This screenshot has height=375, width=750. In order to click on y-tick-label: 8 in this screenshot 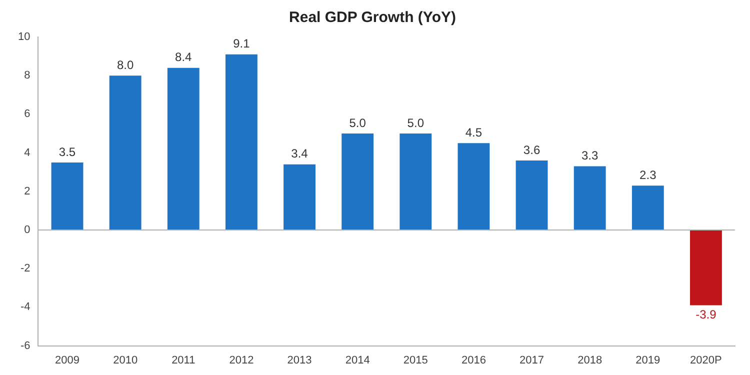, I will do `click(27, 76)`.